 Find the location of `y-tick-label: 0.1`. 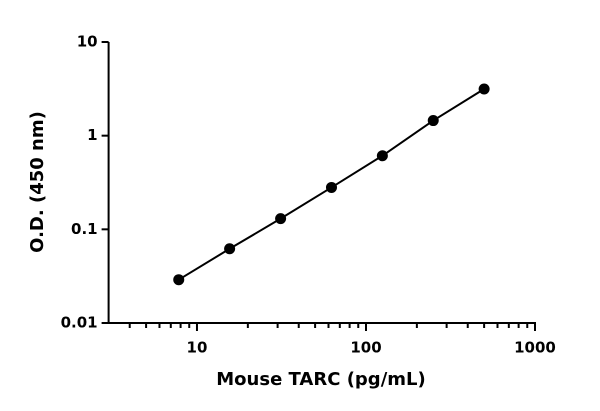

y-tick-label: 0.1 is located at coordinates (84, 229).